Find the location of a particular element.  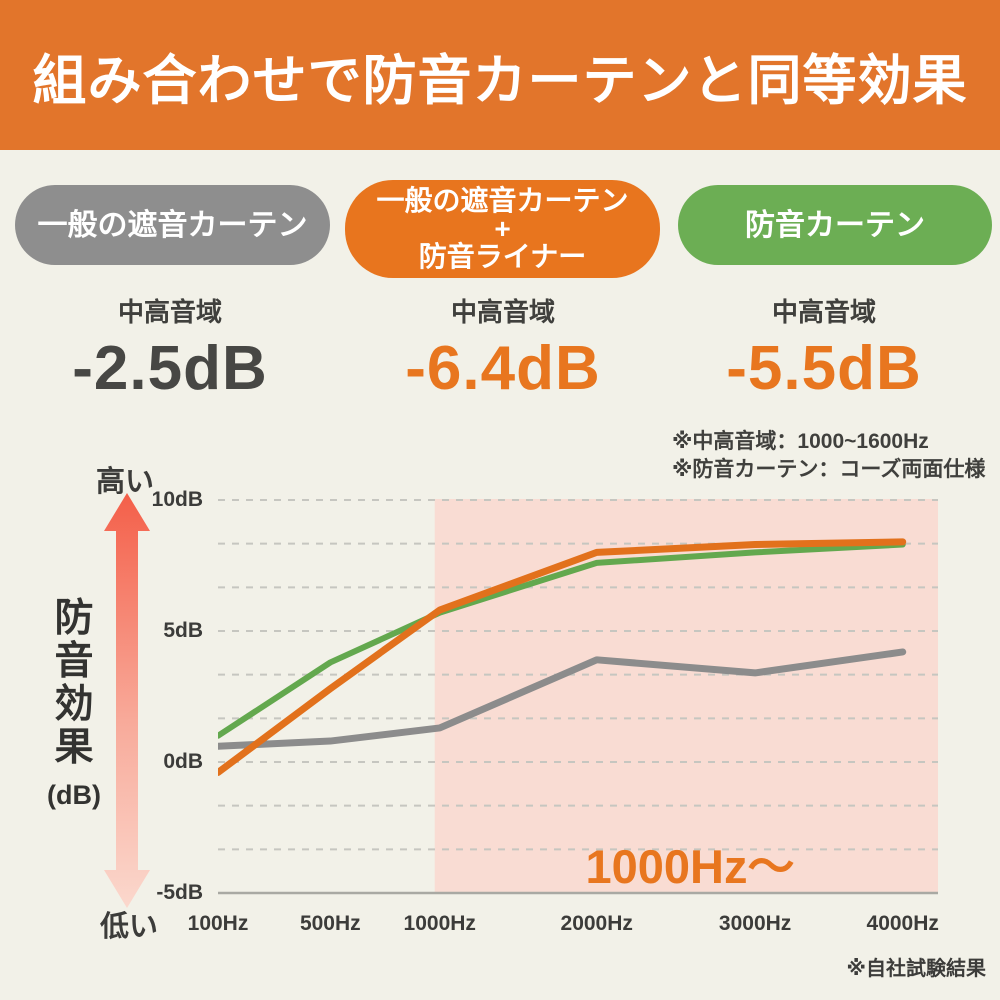

axis-high-label: 高い is located at coordinates (125, 482).